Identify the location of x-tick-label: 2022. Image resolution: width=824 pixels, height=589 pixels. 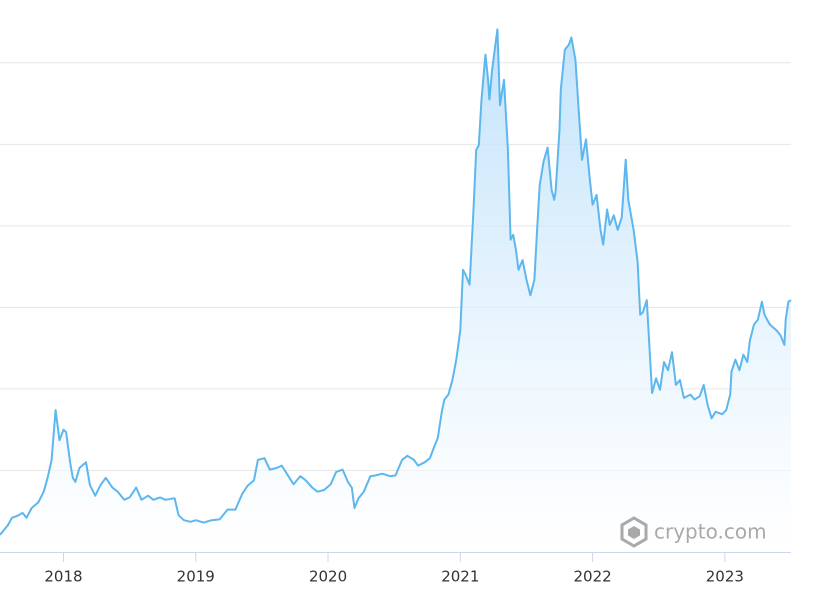
(592, 577).